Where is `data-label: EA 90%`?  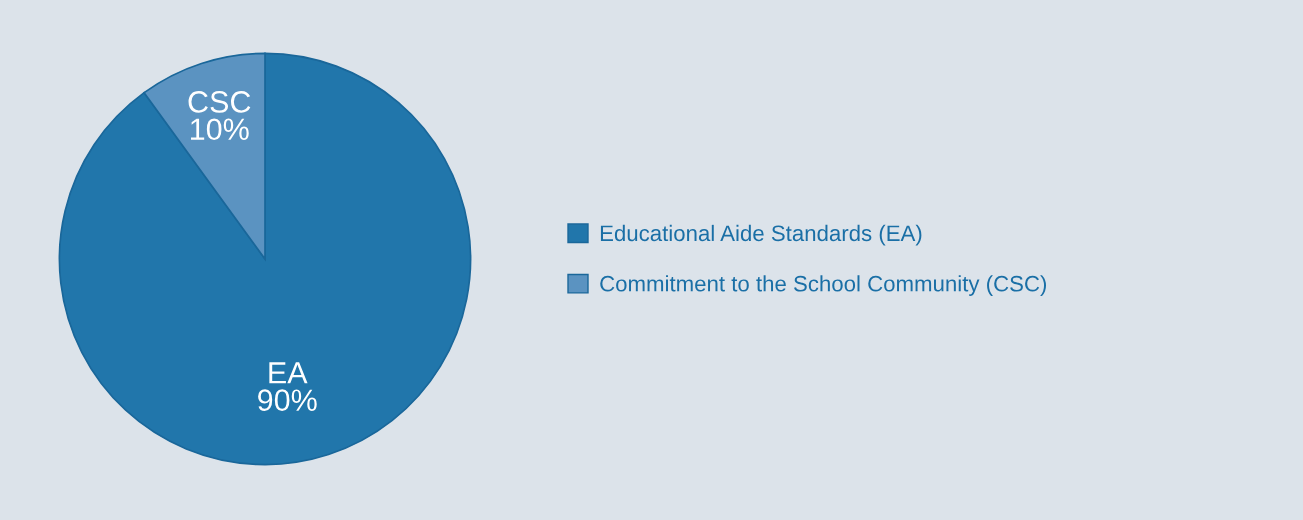
data-label: EA 90% is located at coordinates (287, 387).